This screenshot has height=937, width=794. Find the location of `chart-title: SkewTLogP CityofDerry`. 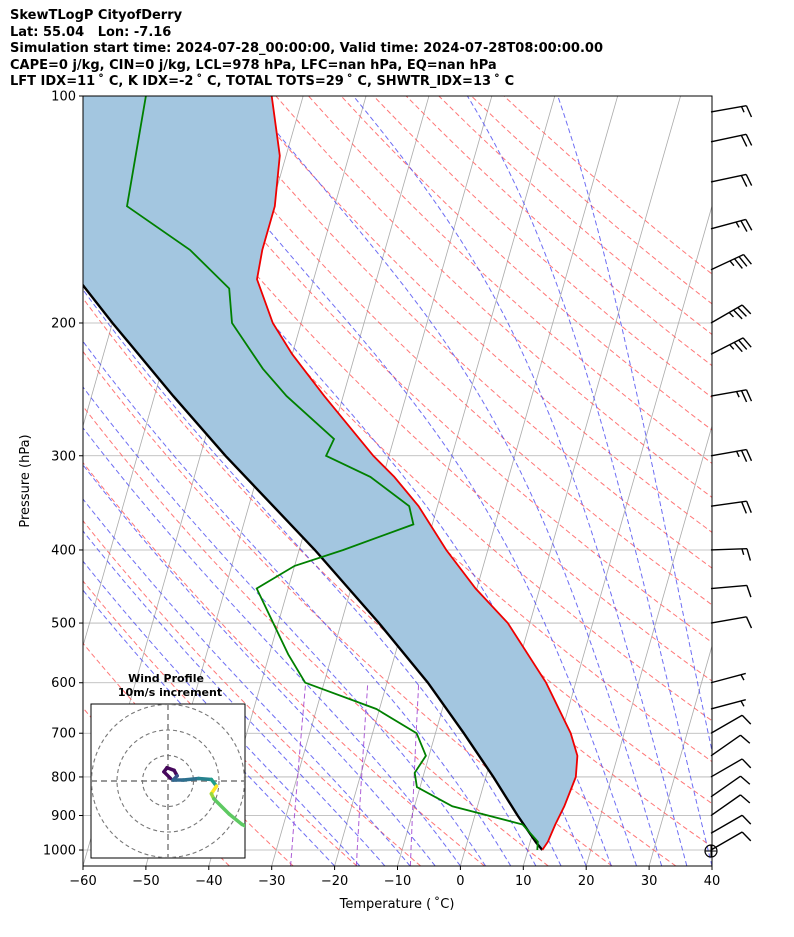

chart-title: SkewTLogP CityofDerry is located at coordinates (96, 15).